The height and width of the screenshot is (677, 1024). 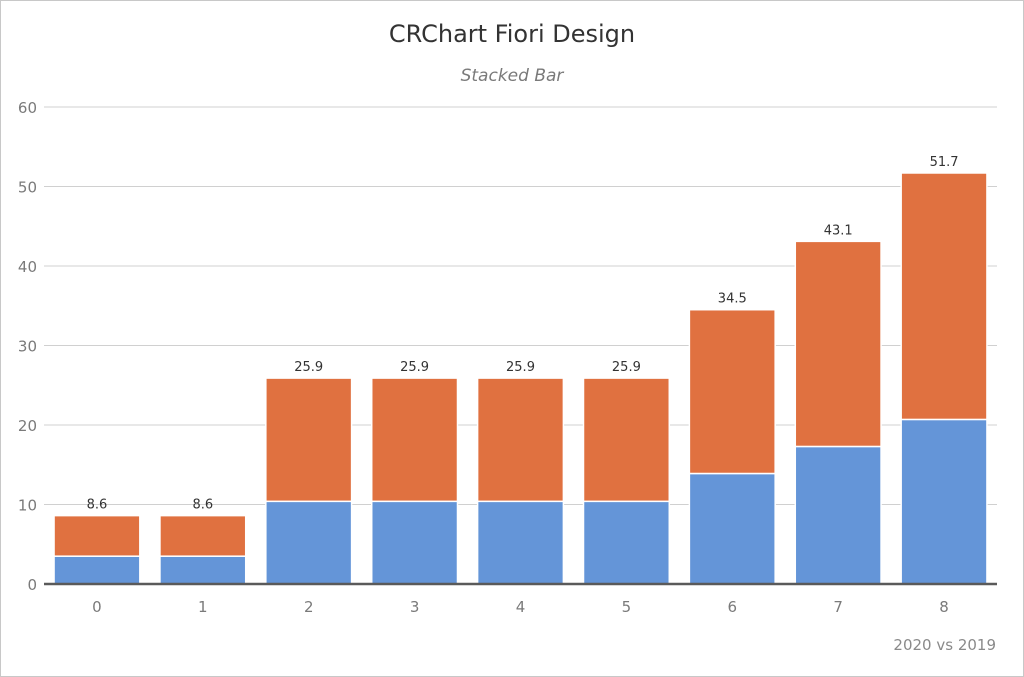 What do you see at coordinates (521, 607) in the screenshot?
I see `x-tick-label: 4` at bounding box center [521, 607].